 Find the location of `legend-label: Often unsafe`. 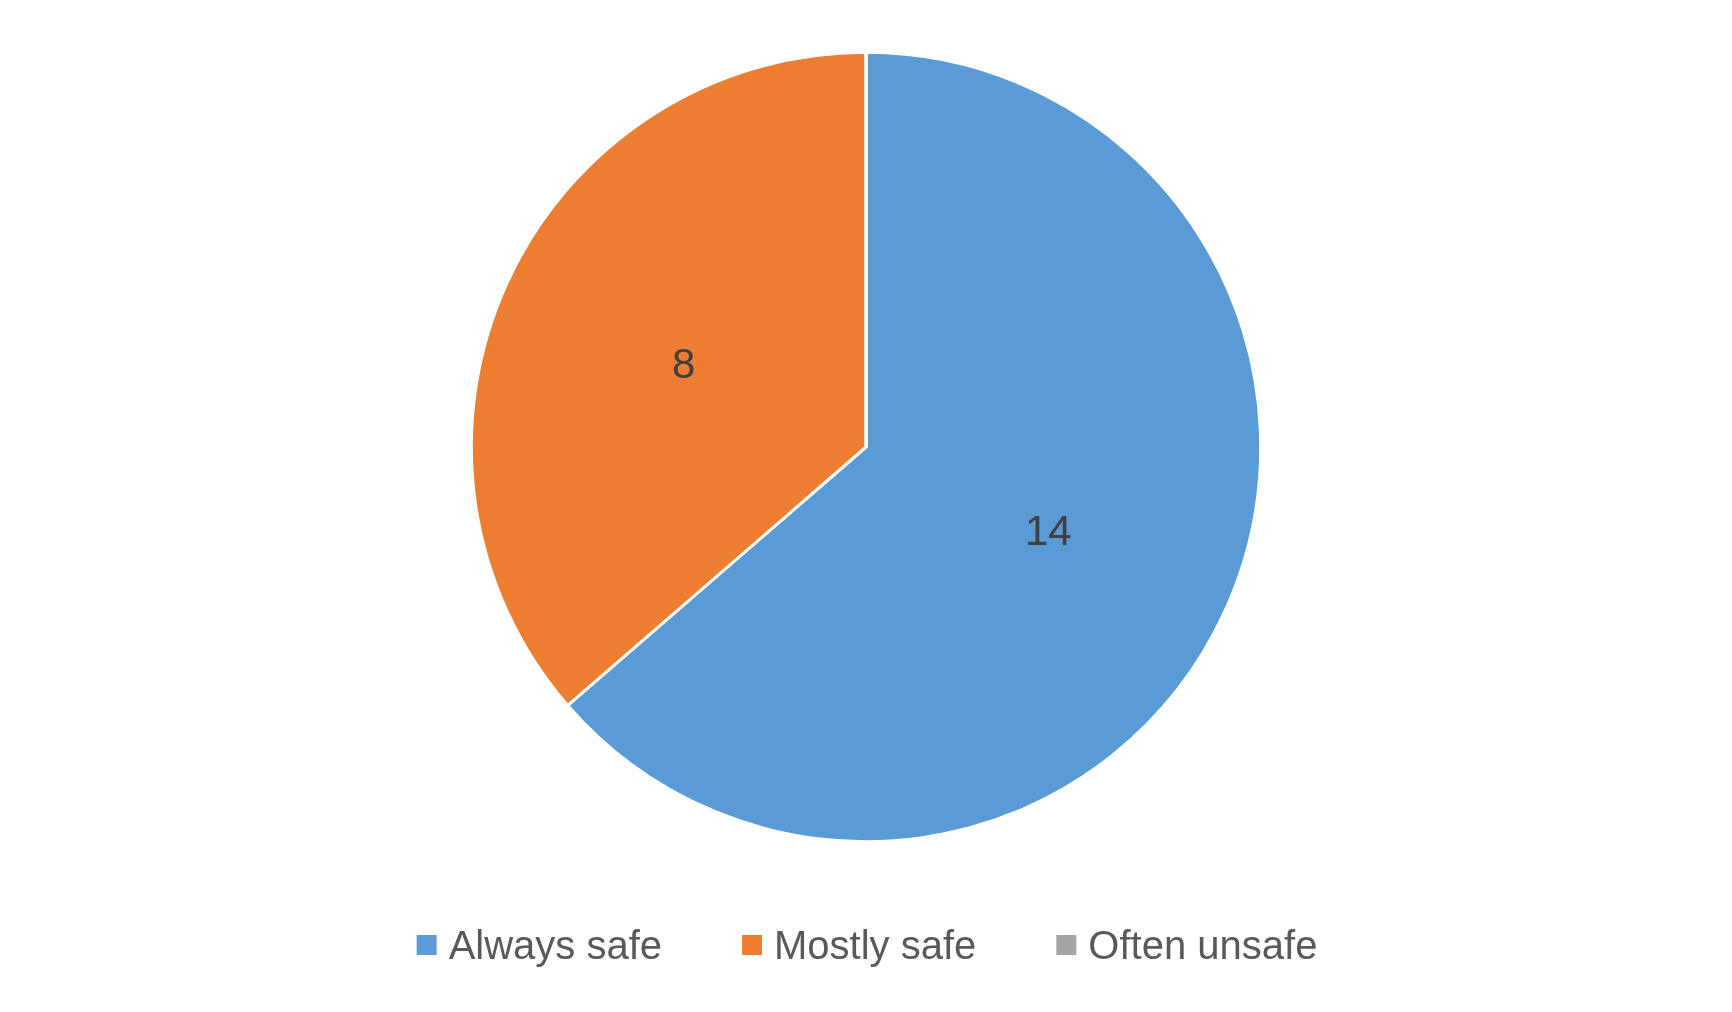

legend-label: Often unsafe is located at coordinates (1203, 945).